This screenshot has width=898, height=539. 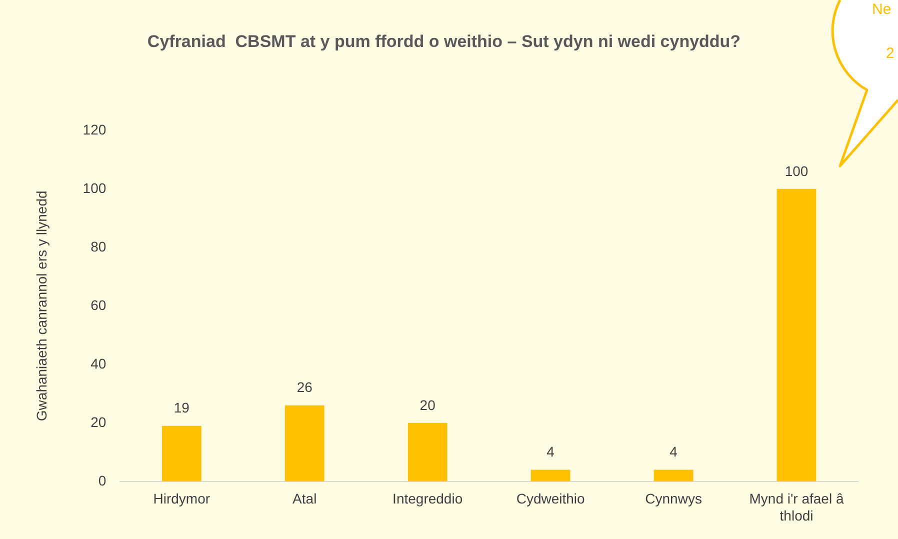 I want to click on x-tick-label: Integreddio, so click(x=427, y=498).